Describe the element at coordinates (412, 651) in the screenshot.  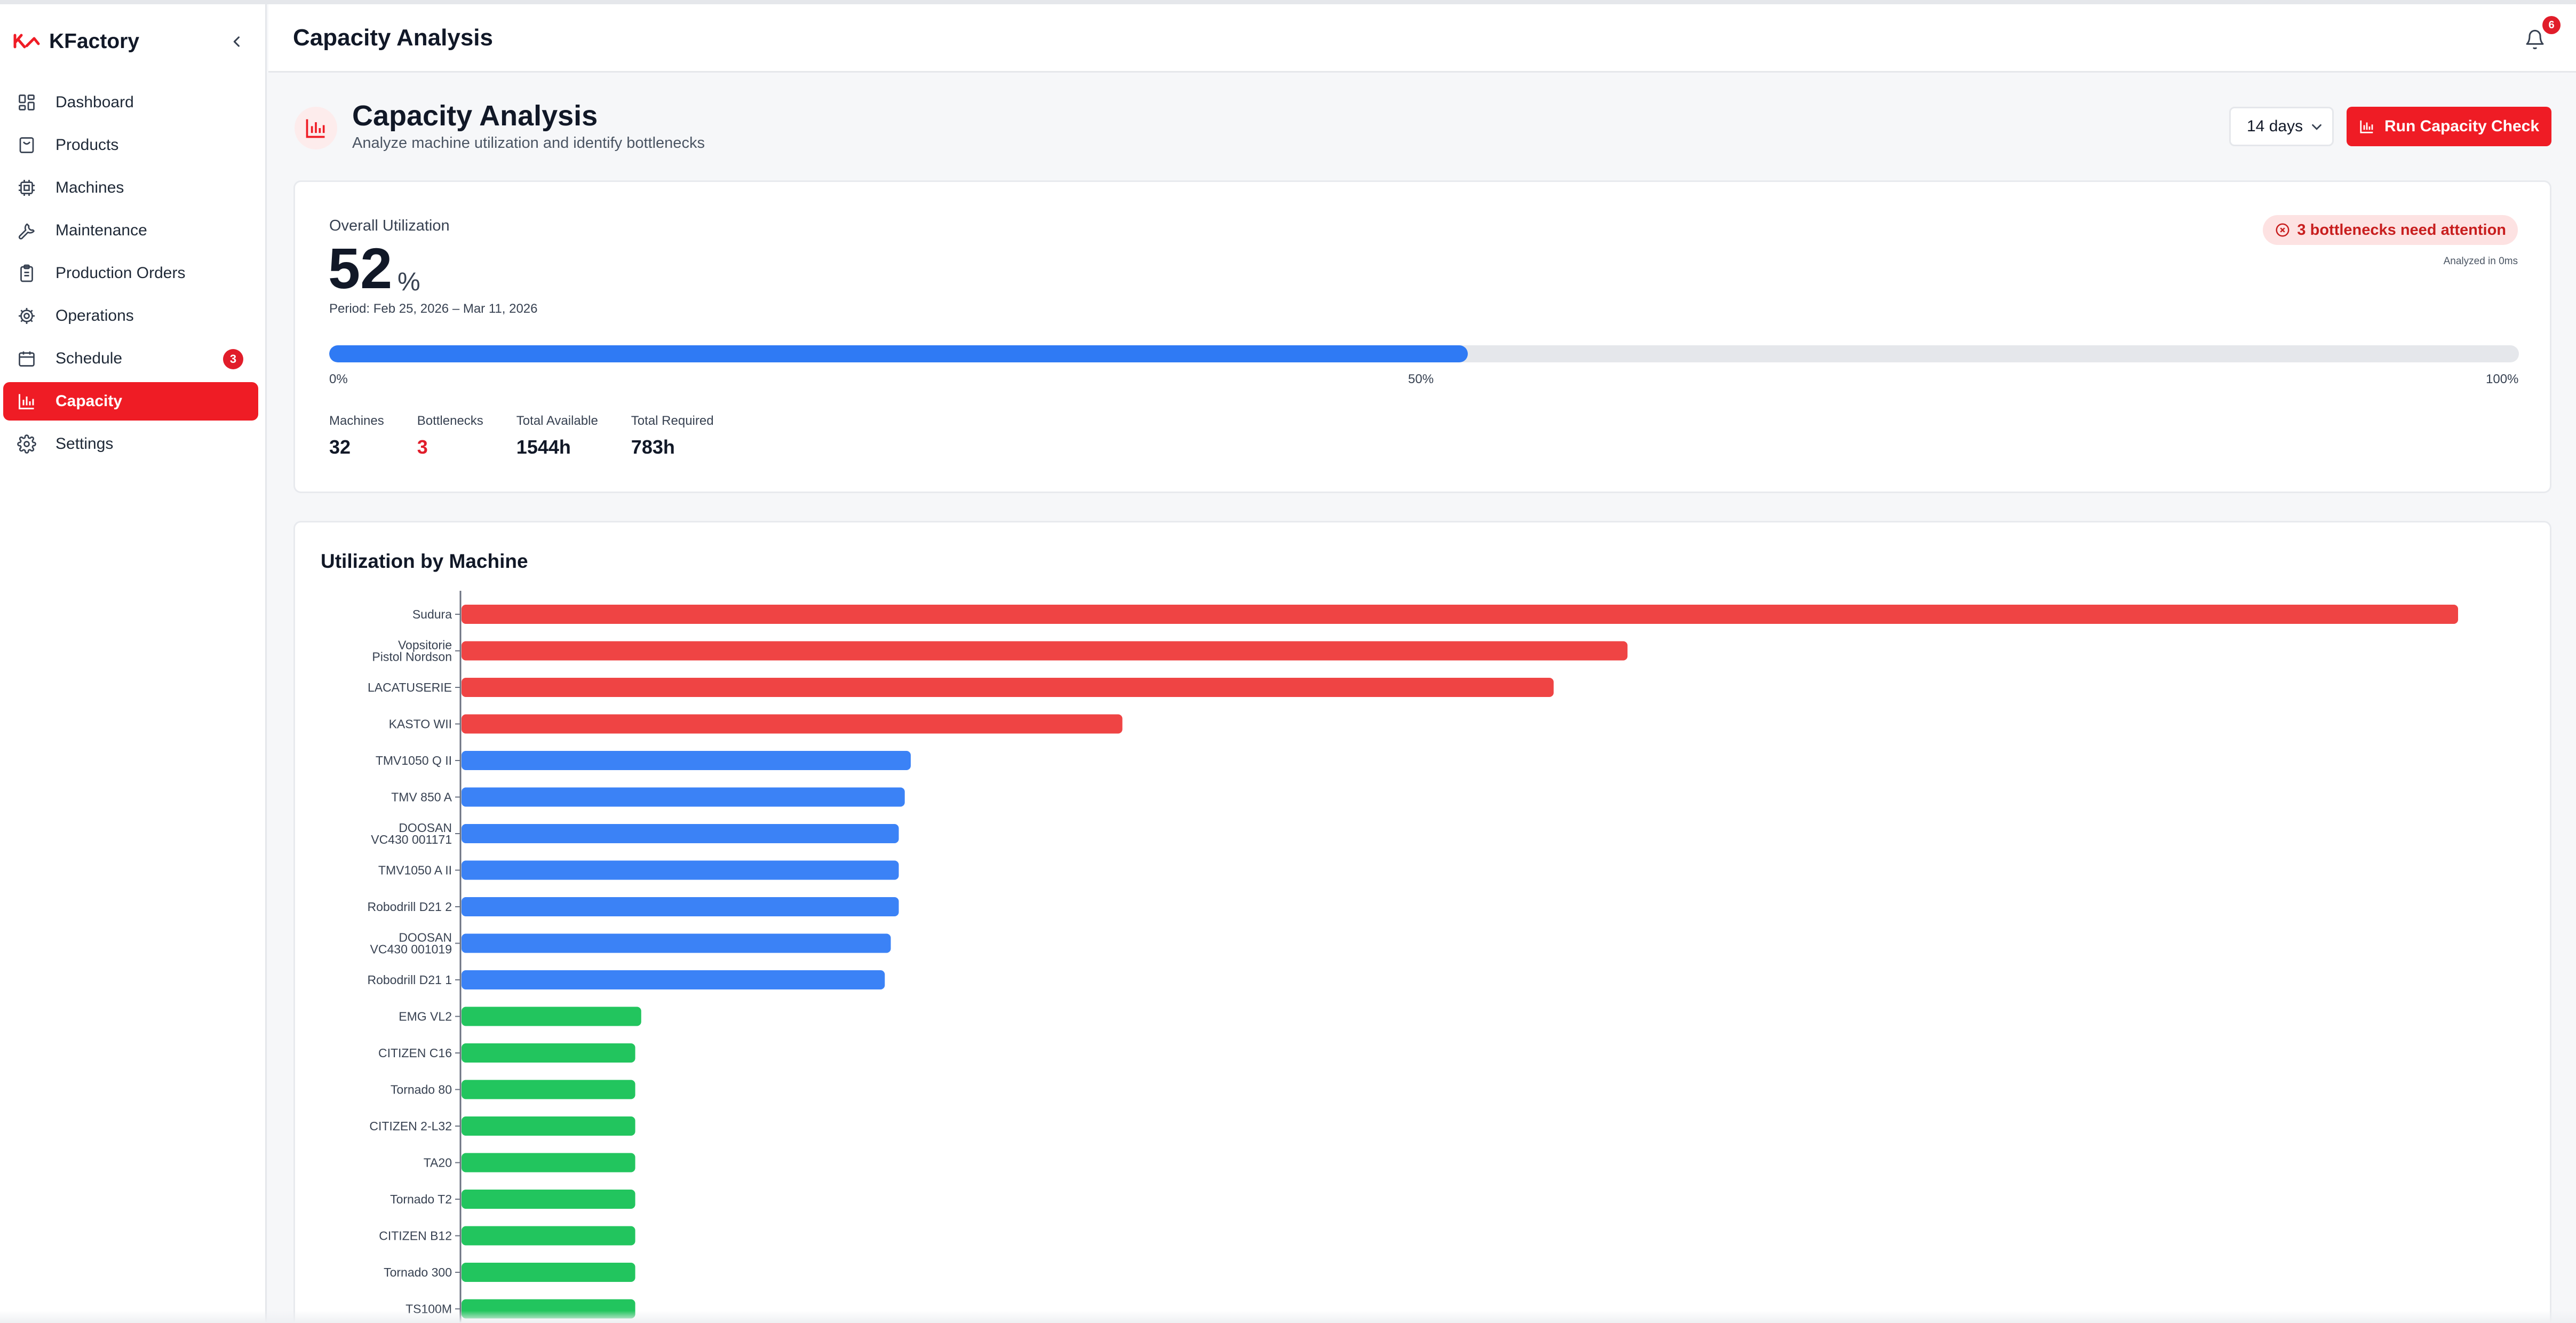
I see `y-tick-label: Vopsitorie Pistol Nordson` at that location.